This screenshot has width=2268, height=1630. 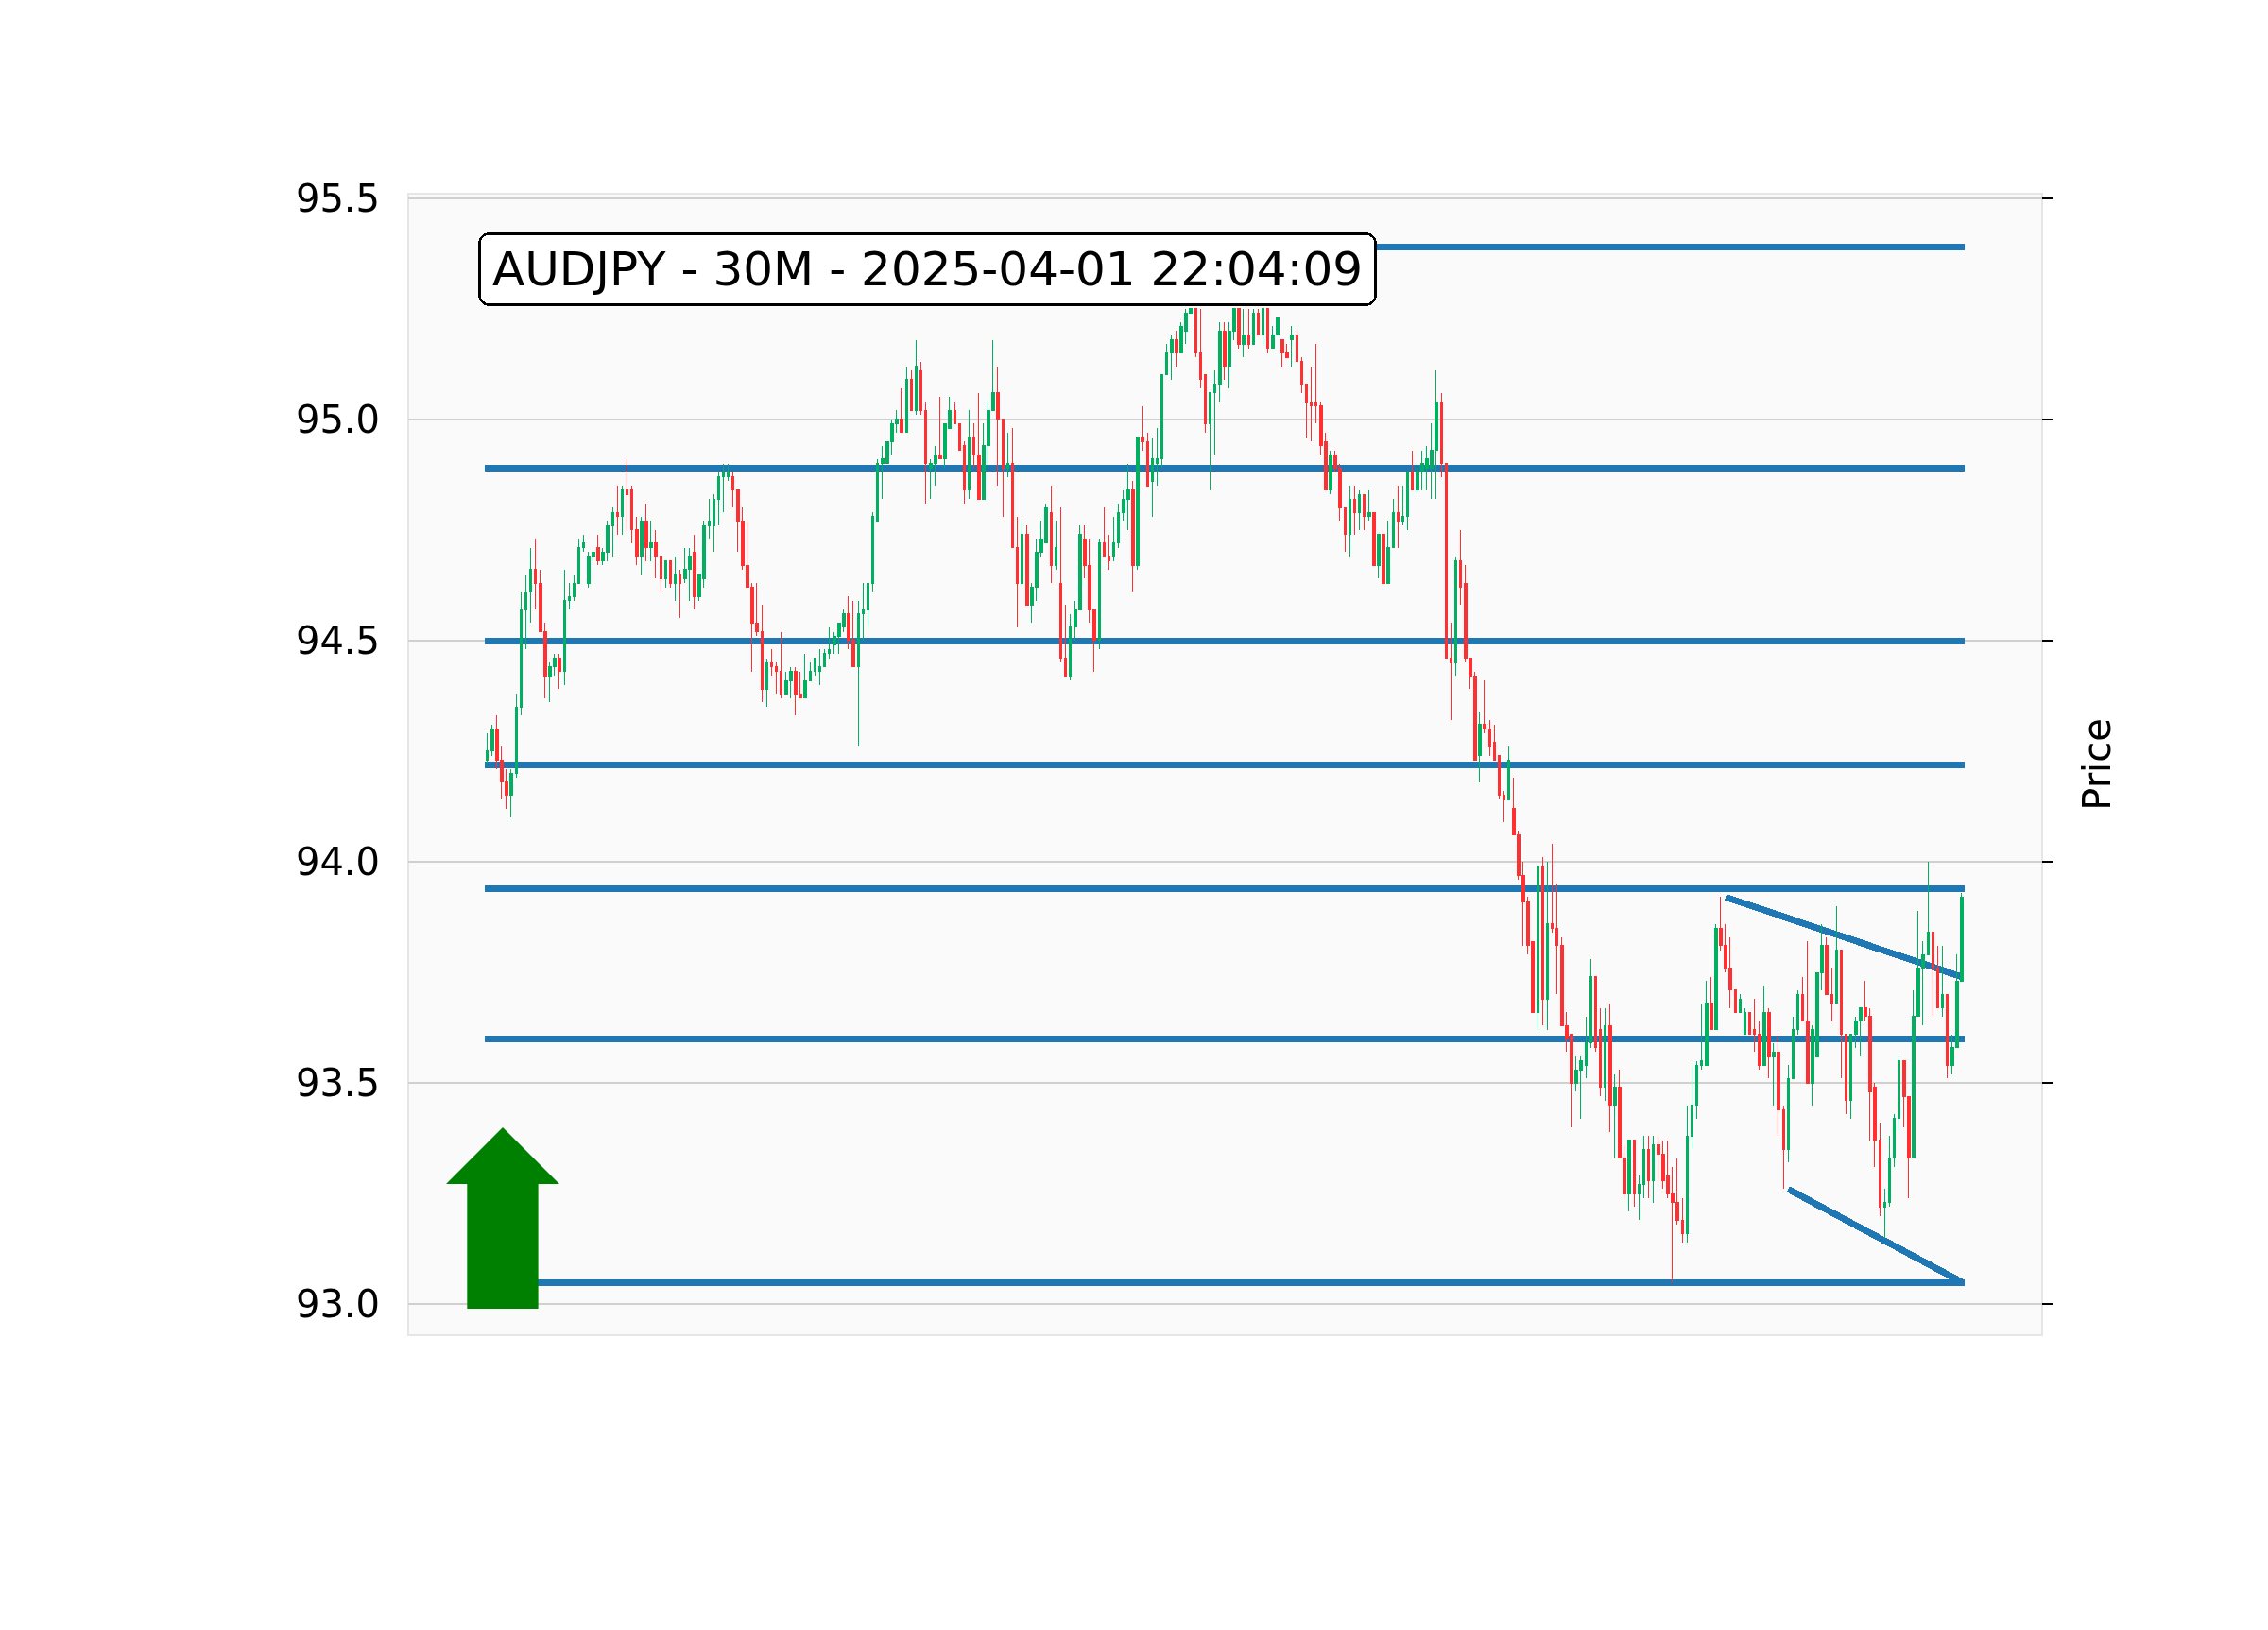 I want to click on y-axis-title: Price, so click(x=2097, y=765).